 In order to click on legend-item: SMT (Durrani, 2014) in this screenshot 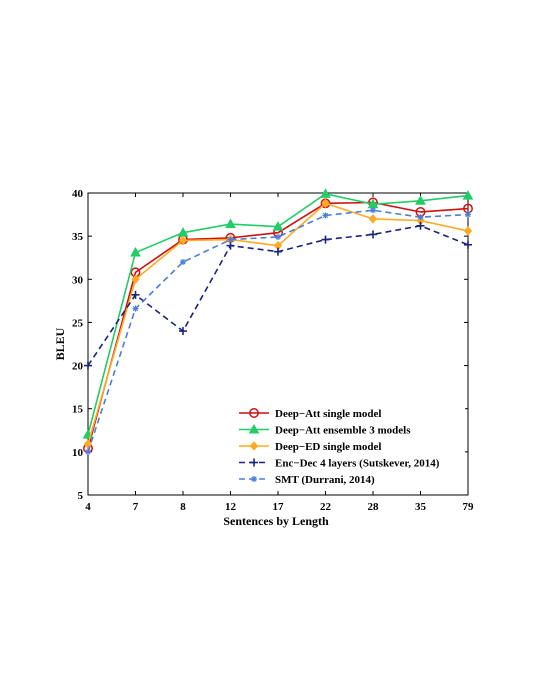, I will do `click(307, 480)`.